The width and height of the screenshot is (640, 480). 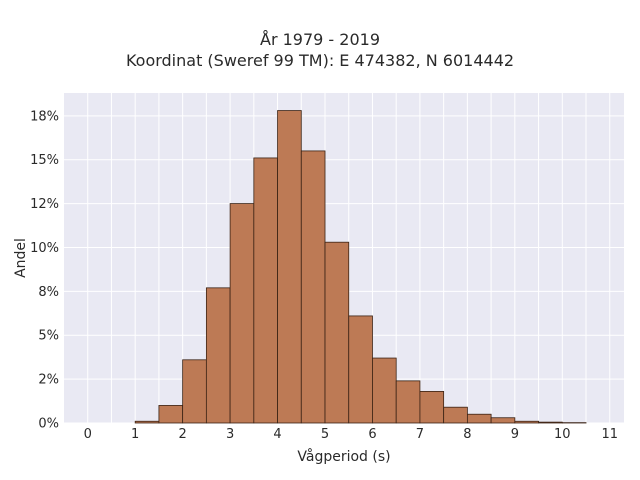 What do you see at coordinates (467, 434) in the screenshot?
I see `x-tick-label: 8` at bounding box center [467, 434].